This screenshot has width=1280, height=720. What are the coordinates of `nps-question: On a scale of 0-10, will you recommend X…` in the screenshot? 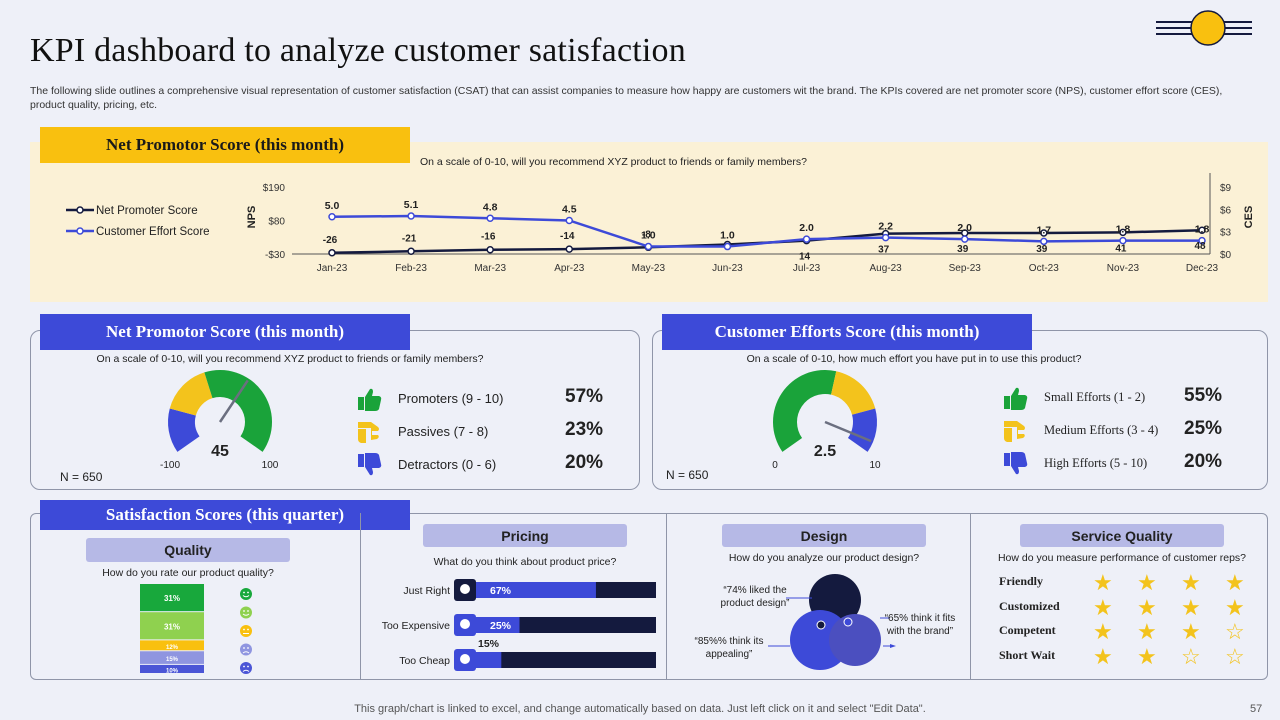 It's located at (290, 359).